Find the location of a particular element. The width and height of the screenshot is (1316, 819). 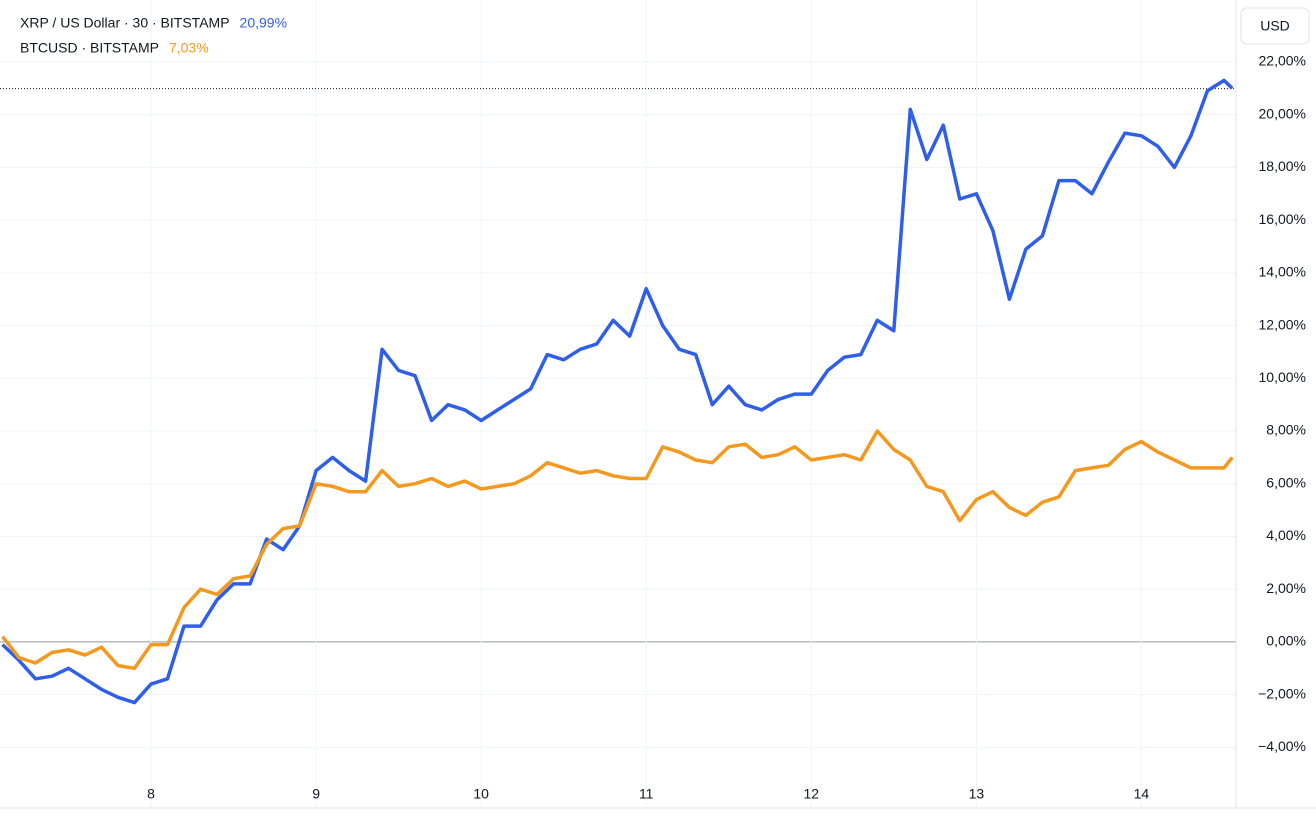

legend-value: 20,99% is located at coordinates (263, 23).